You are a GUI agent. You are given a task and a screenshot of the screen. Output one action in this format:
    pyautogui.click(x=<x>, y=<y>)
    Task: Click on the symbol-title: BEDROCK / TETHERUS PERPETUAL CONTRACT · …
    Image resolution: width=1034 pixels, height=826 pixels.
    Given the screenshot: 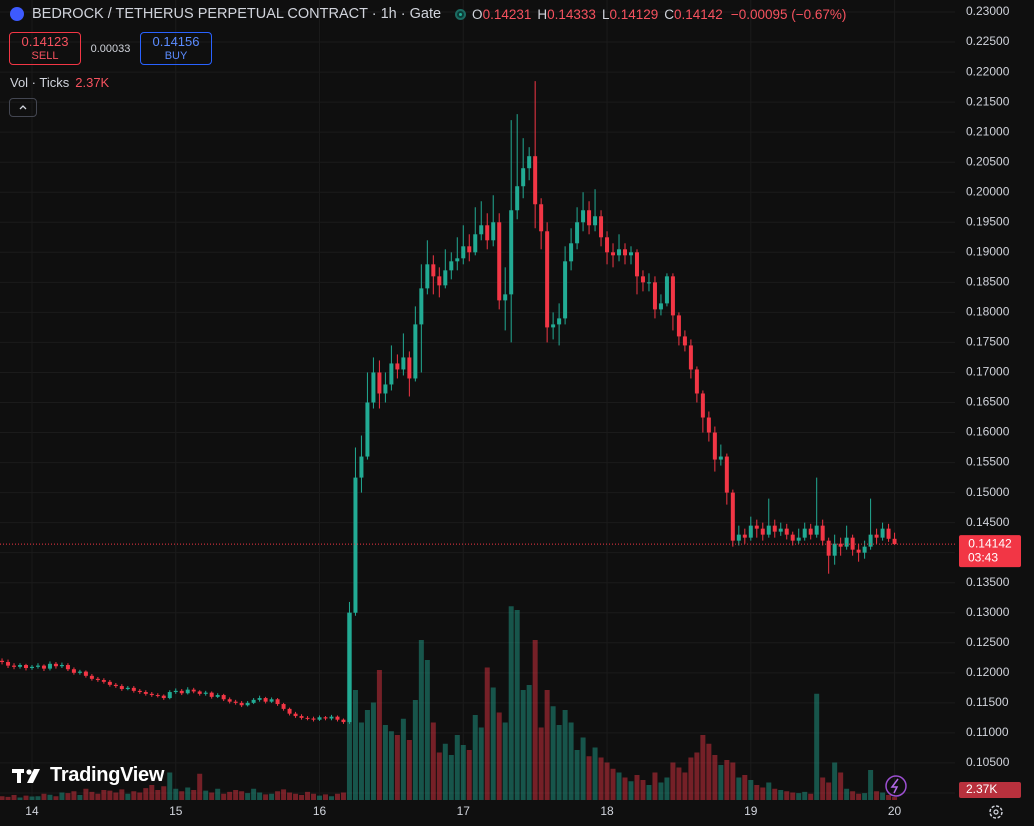 What is the action you would take?
    pyautogui.click(x=237, y=14)
    